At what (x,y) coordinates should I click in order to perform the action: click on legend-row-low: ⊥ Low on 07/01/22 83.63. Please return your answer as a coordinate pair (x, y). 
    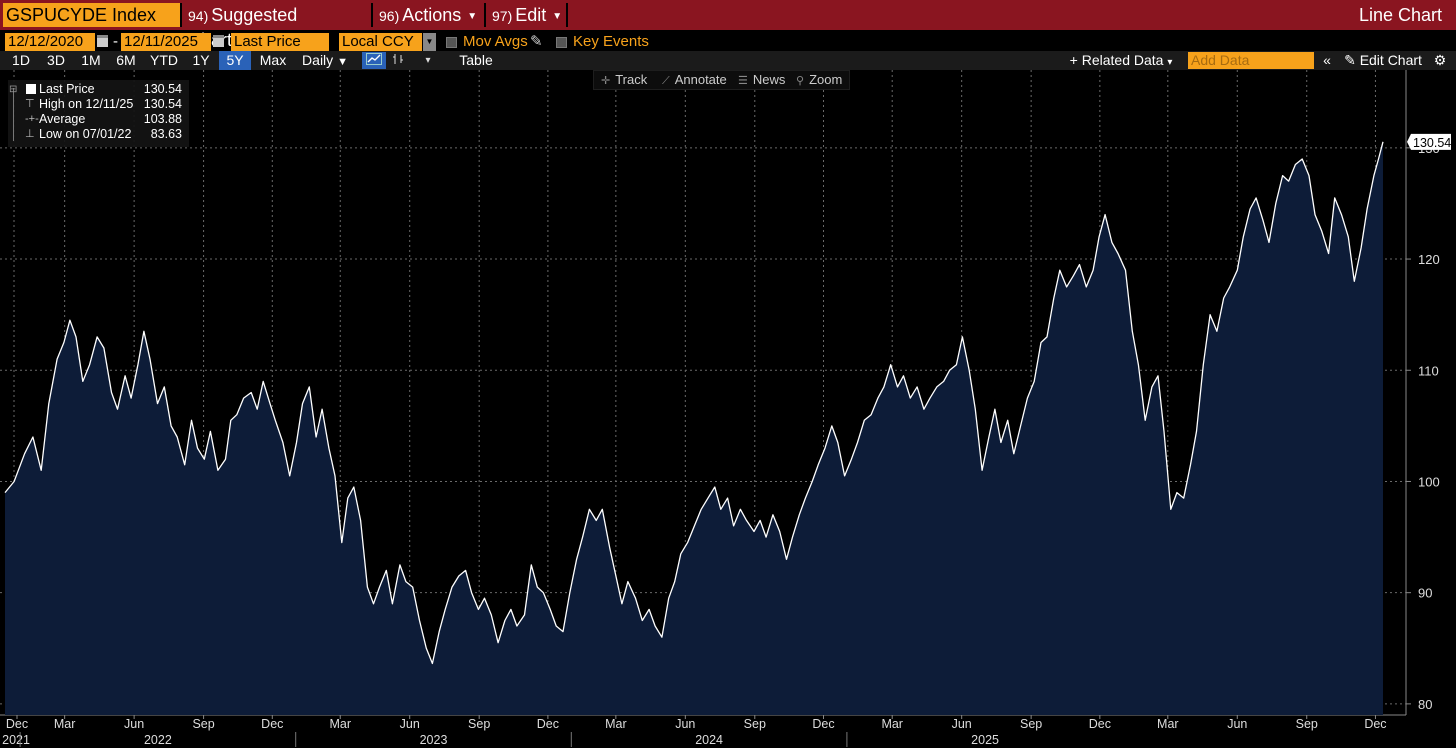
    Looking at the image, I should click on (98, 134).